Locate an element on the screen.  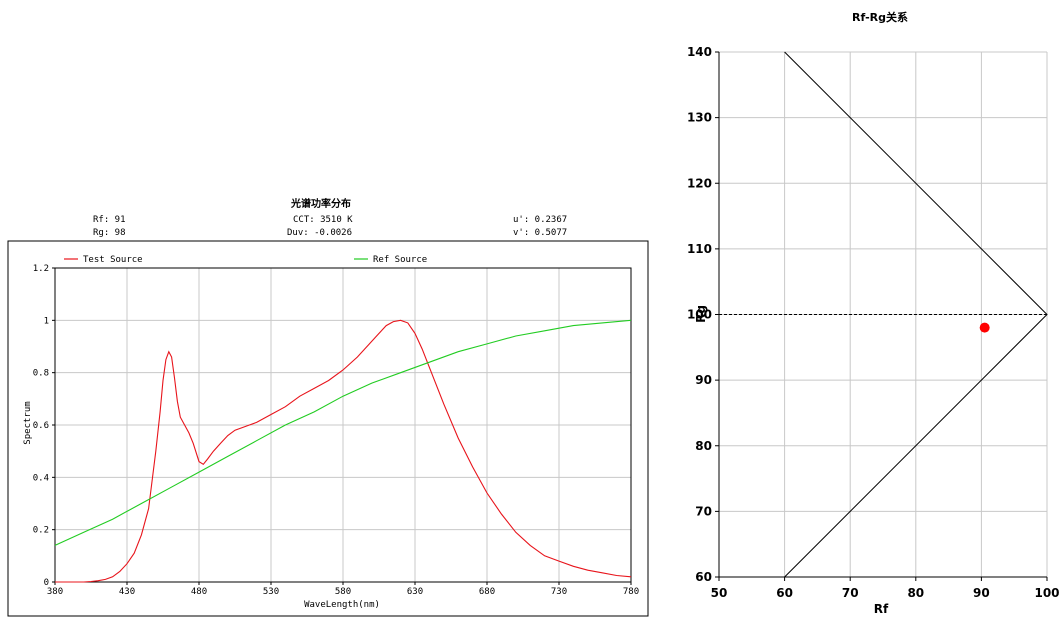
rfrg-y-tick-label: 70 is located at coordinates (703, 511).